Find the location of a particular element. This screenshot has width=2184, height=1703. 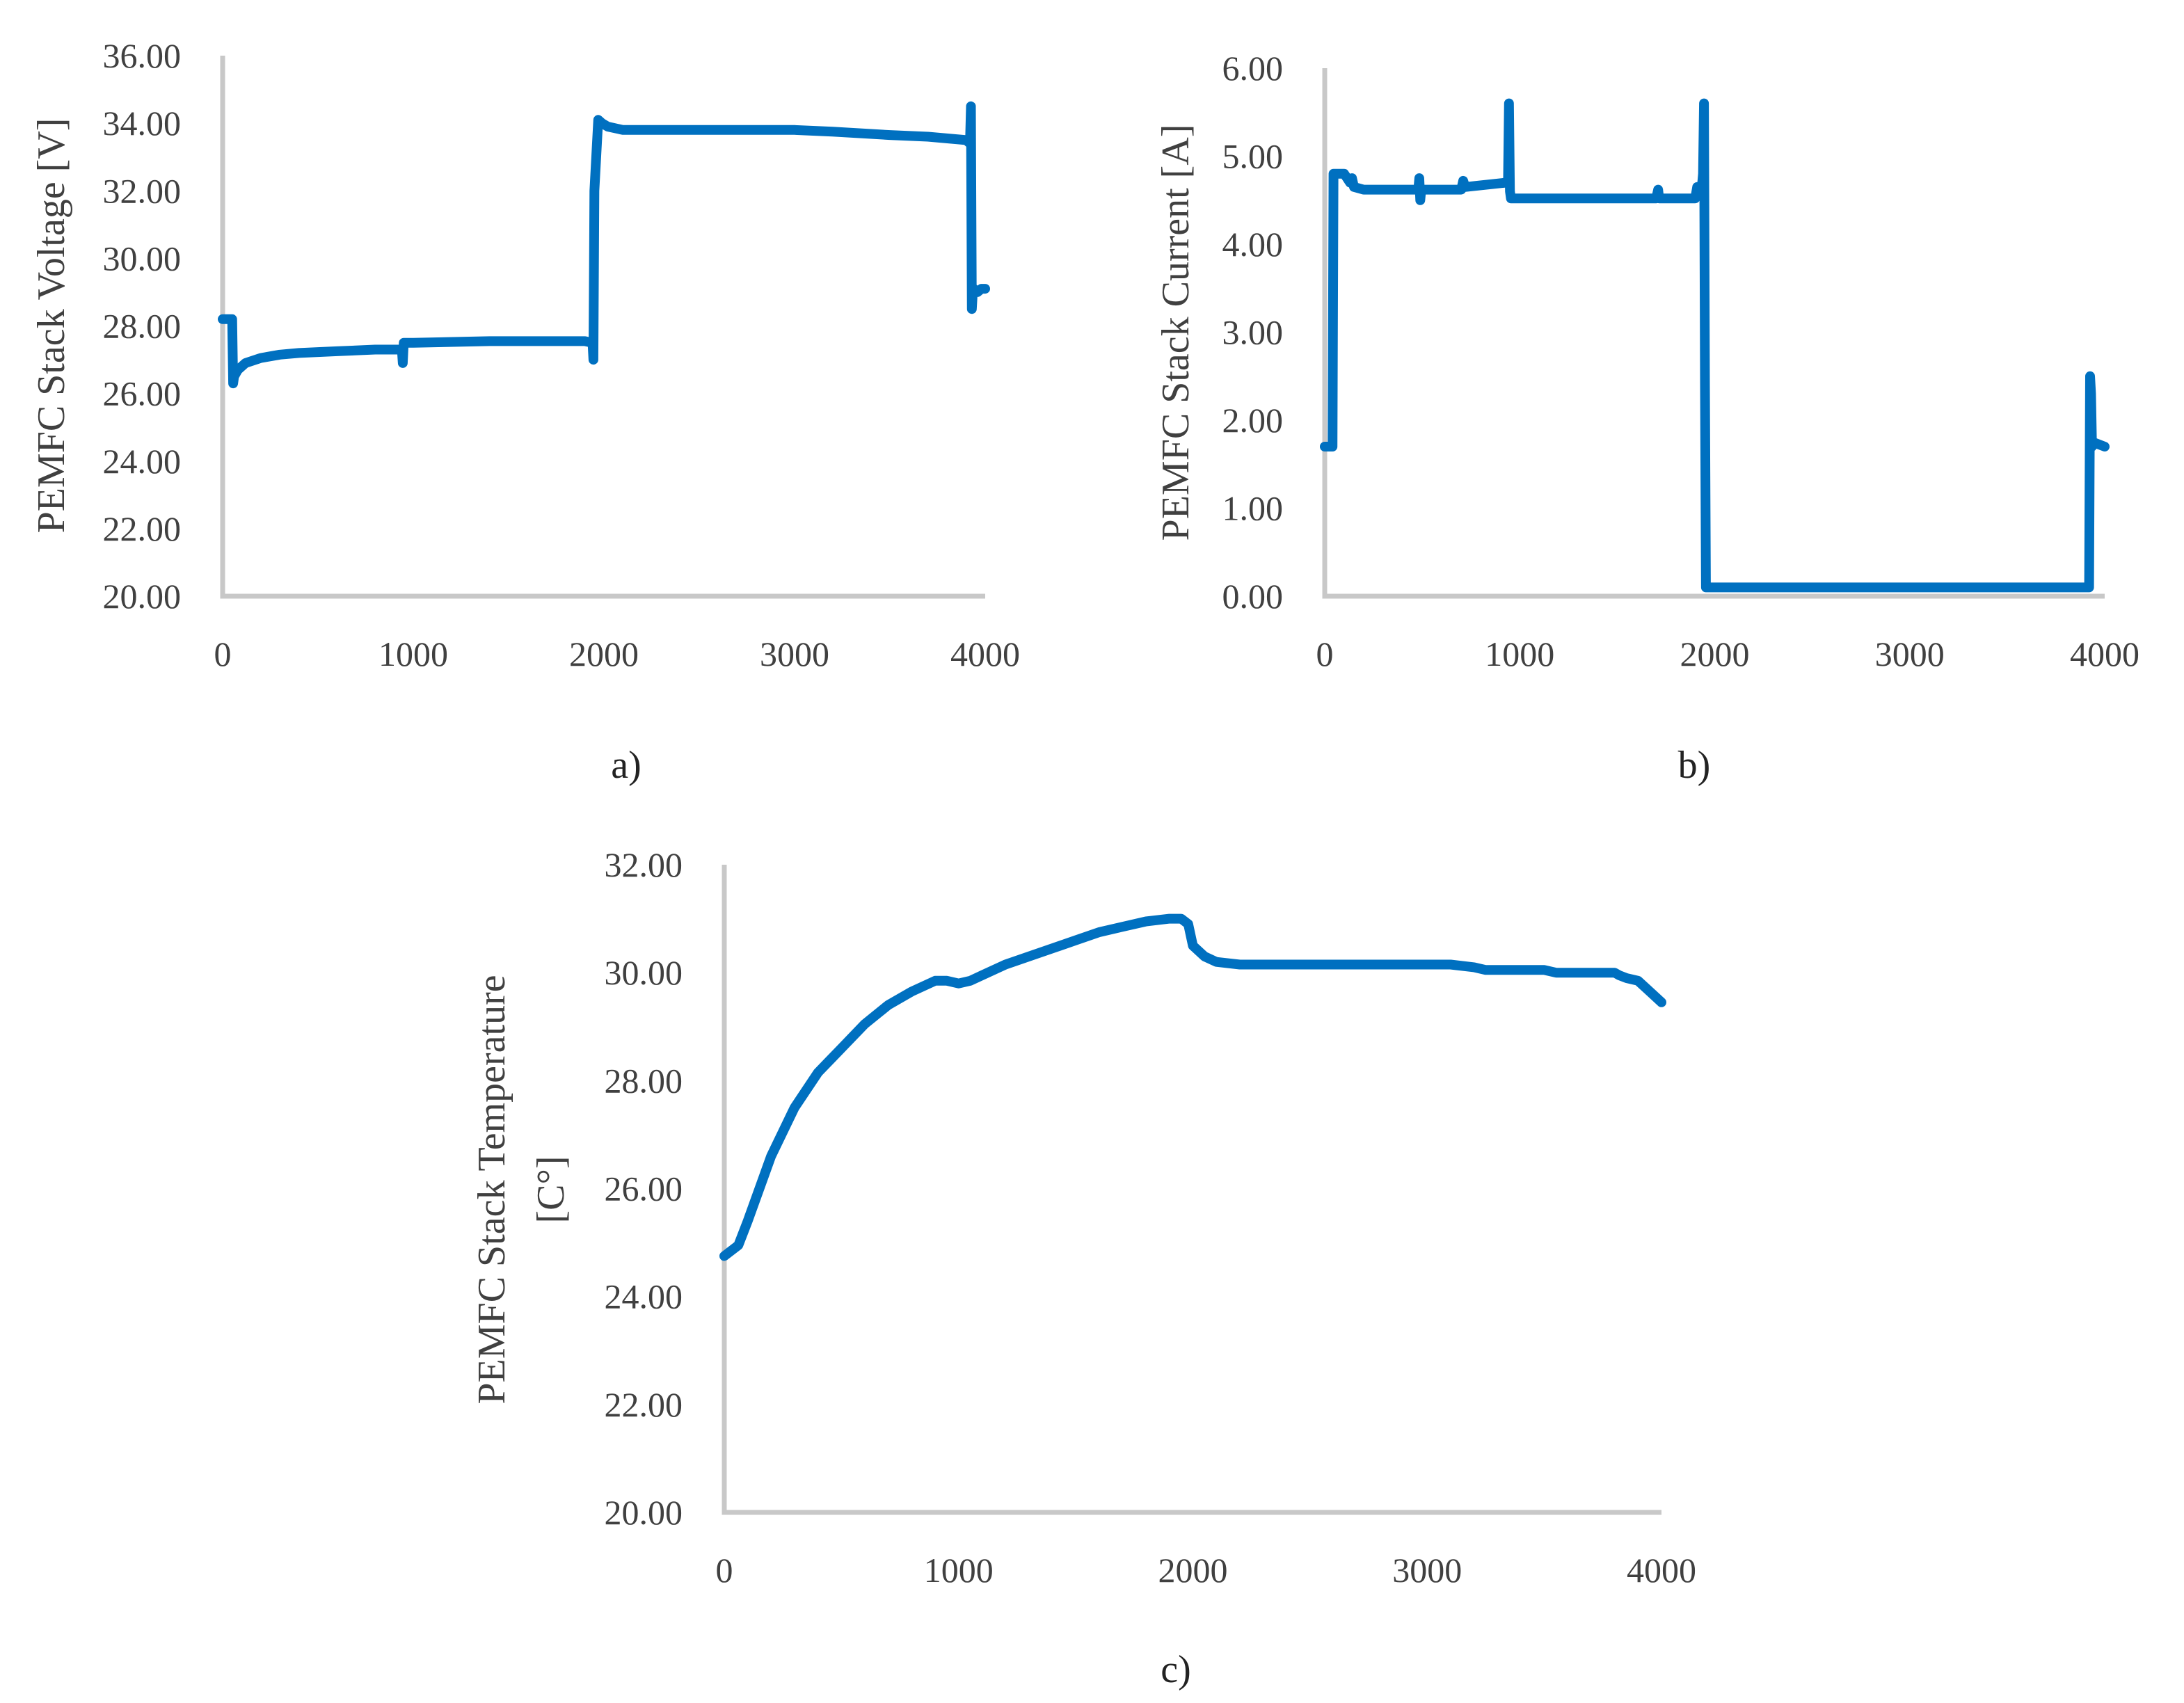

y-tick-label: 5.00 is located at coordinates (1253, 156).